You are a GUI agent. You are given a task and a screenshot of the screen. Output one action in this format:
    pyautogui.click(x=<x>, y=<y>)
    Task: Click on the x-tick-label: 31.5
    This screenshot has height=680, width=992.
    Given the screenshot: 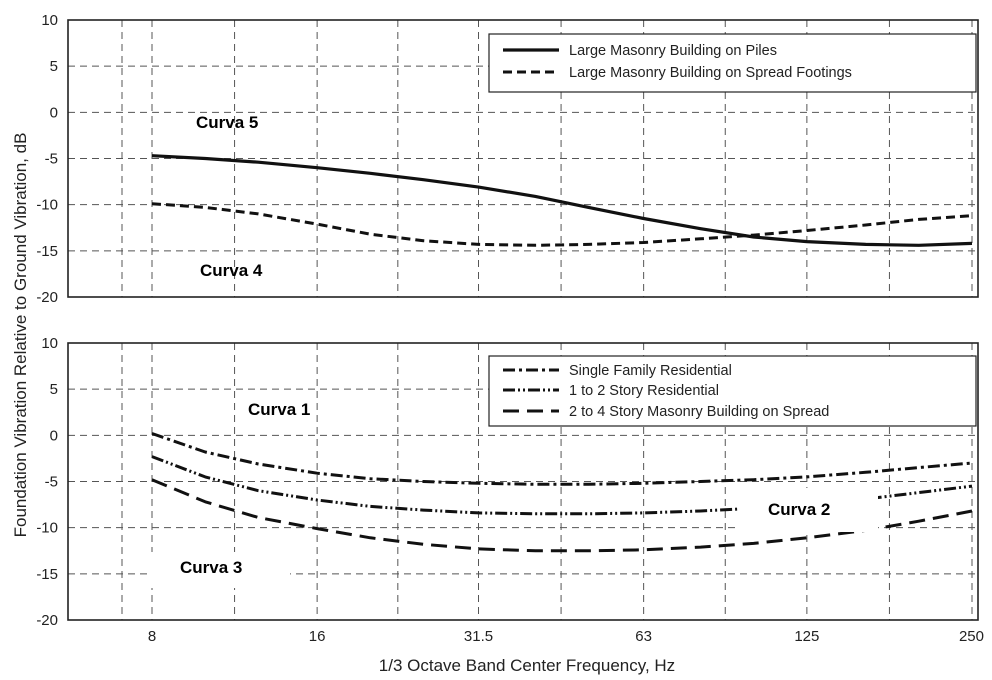 What is the action you would take?
    pyautogui.click(x=478, y=636)
    